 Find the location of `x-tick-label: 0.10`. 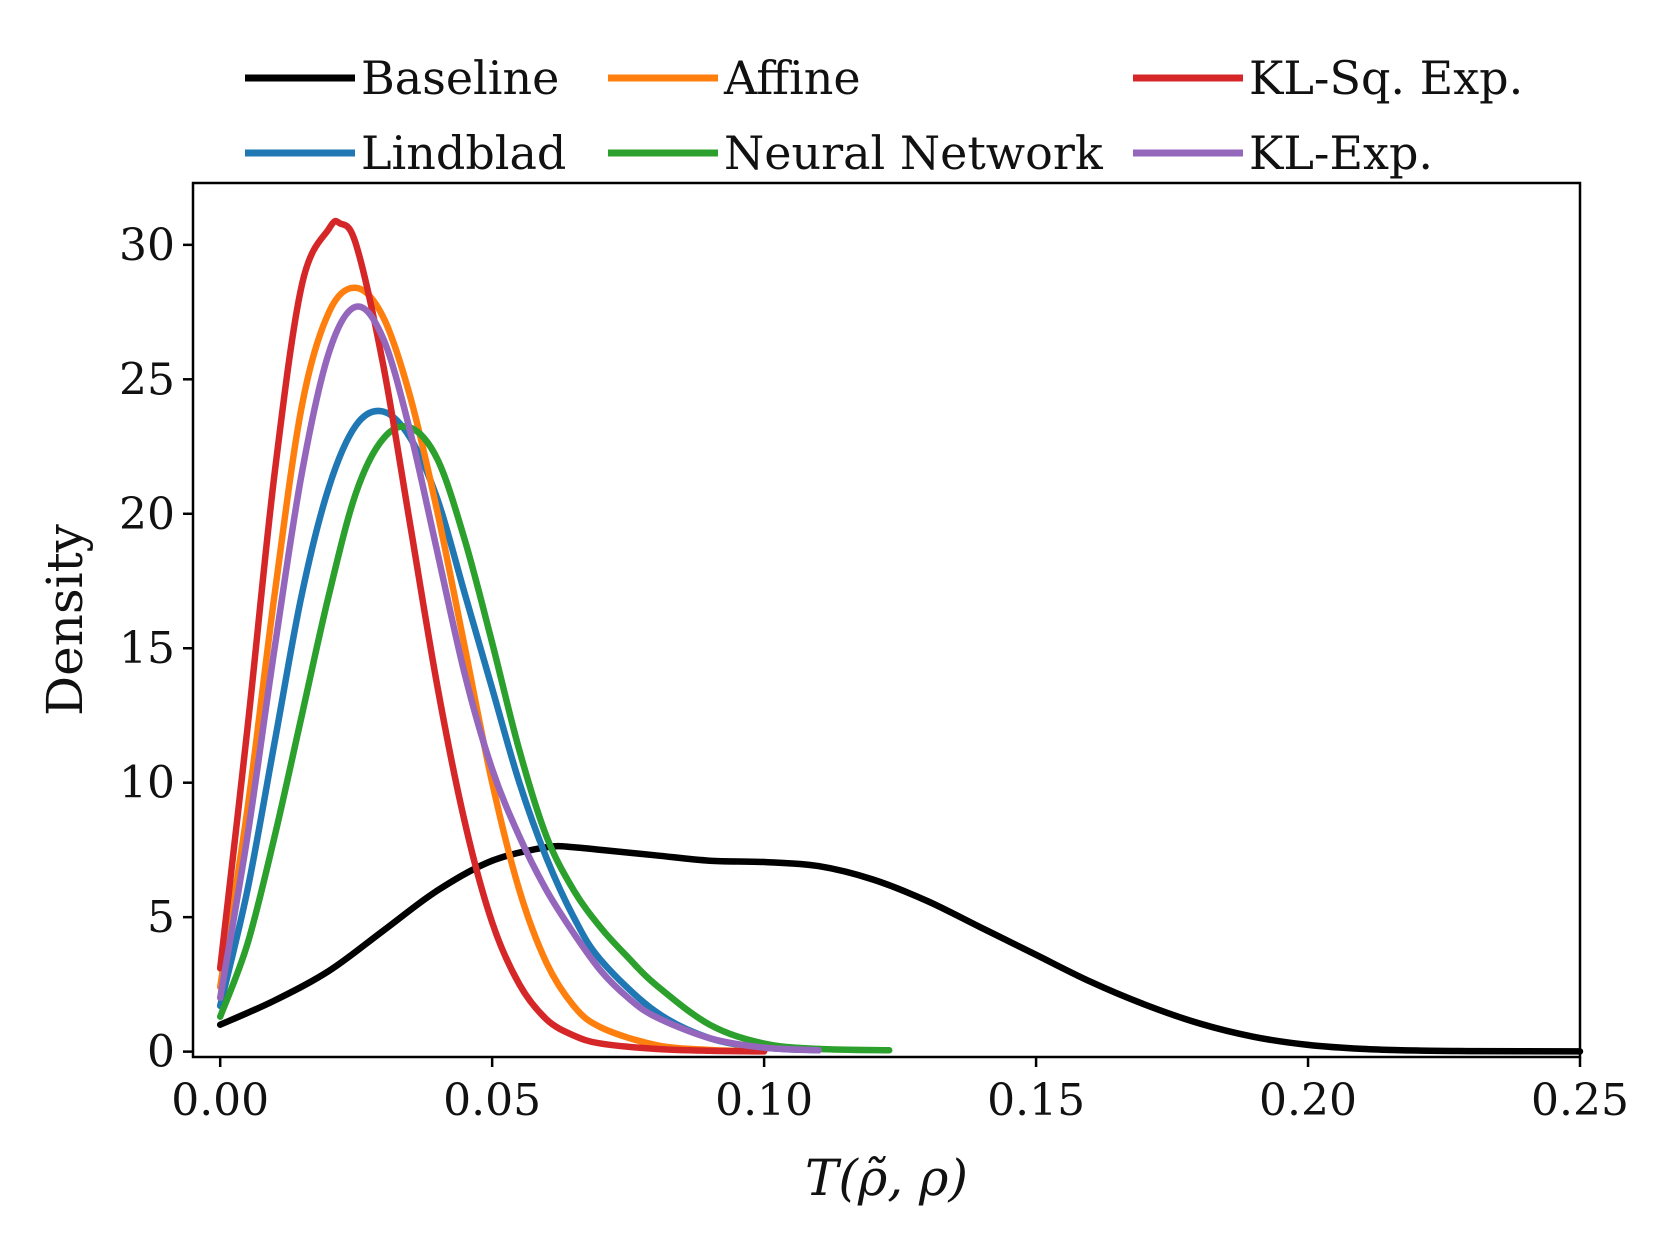

x-tick-label: 0.10 is located at coordinates (764, 1100).